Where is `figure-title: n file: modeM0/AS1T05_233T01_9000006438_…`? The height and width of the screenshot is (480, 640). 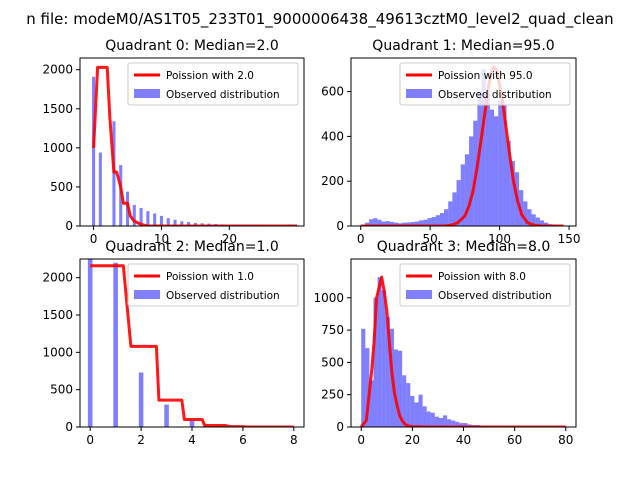
figure-title: n file: modeM0/AS1T05_233T01_9000006438_… is located at coordinates (319, 19).